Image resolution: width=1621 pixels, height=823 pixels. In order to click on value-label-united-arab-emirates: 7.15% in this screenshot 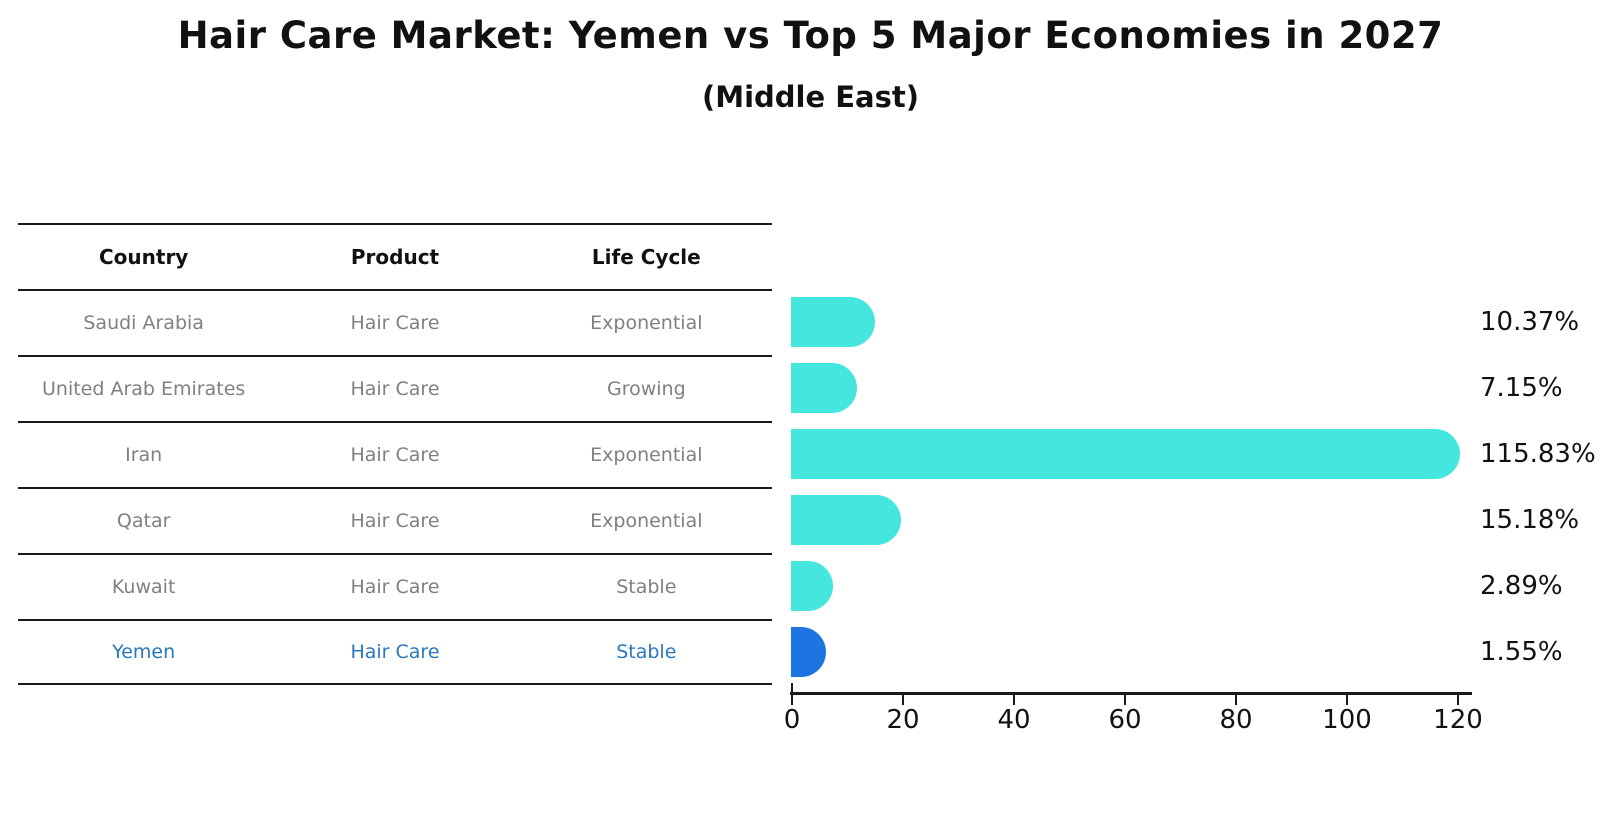, I will do `click(1521, 388)`.